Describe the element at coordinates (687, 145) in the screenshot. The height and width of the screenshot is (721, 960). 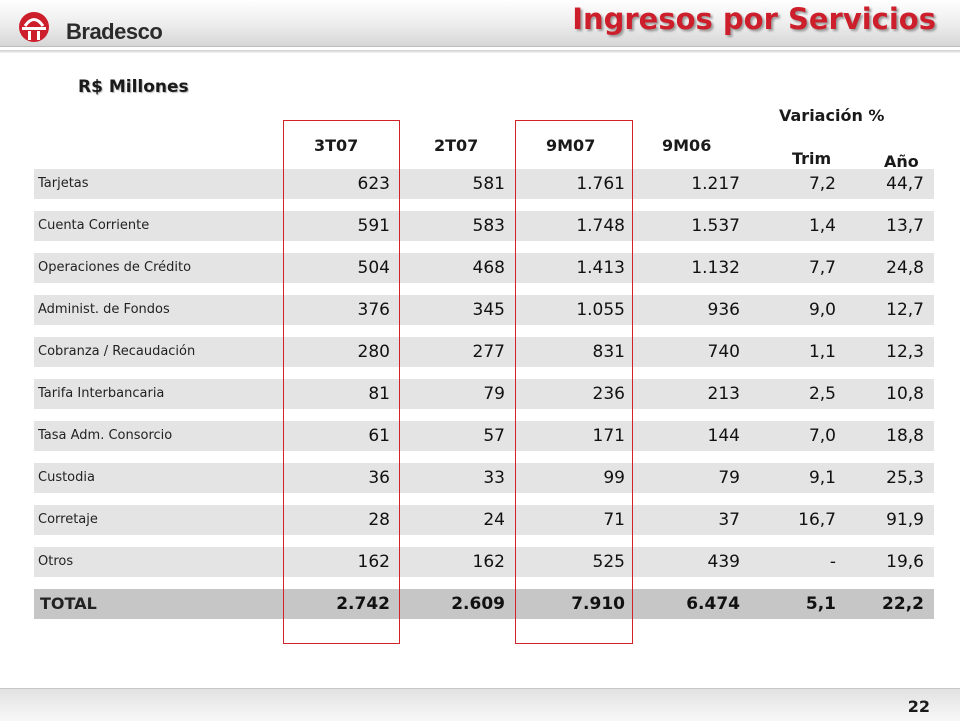
I see `column-header-9m06: 9M06` at that location.